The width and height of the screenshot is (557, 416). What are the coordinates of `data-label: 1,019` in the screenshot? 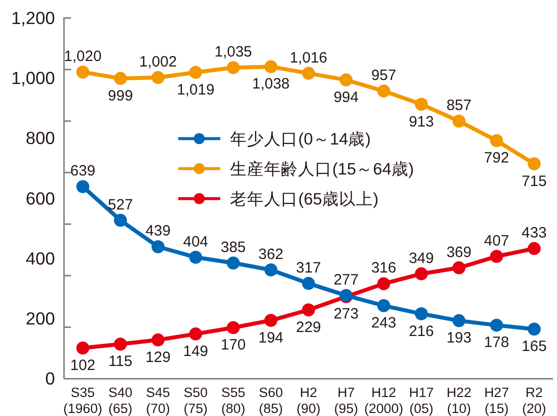 It's located at (195, 89).